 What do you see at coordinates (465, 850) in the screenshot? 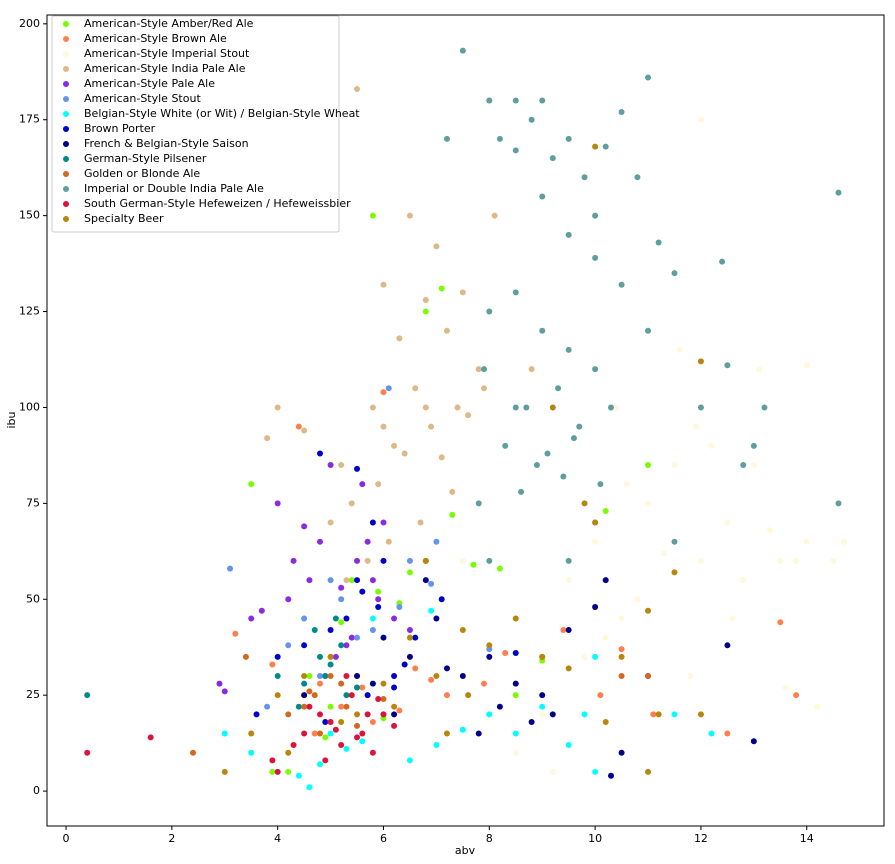
I see `x-axis-label: abv` at bounding box center [465, 850].